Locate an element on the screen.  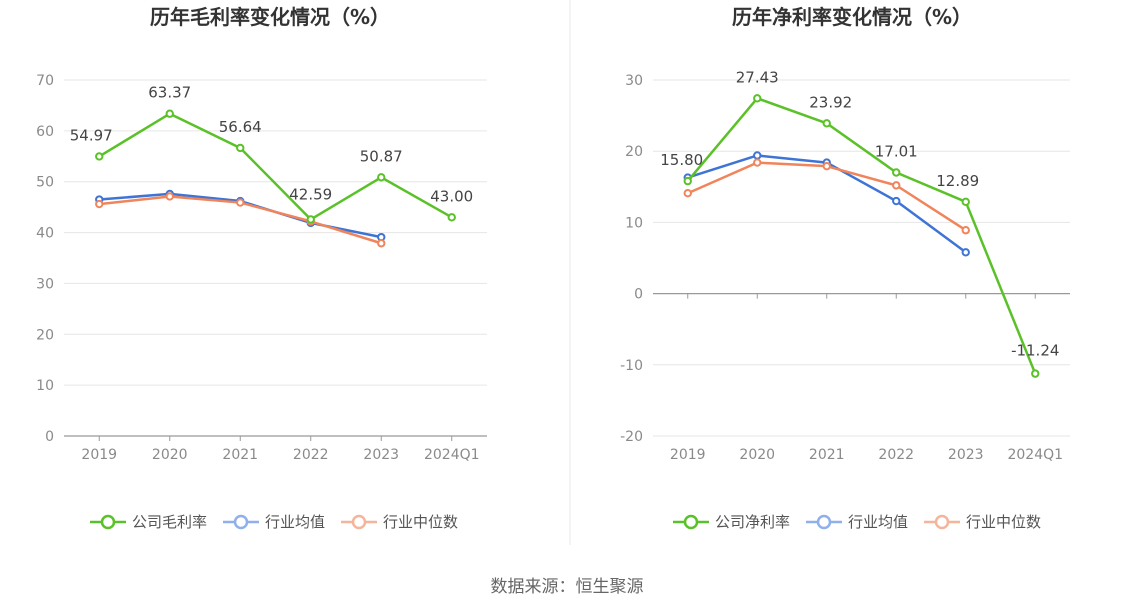
chart-title-net-margin: 历年净利率变化情况（%） is located at coordinates (852, 17).